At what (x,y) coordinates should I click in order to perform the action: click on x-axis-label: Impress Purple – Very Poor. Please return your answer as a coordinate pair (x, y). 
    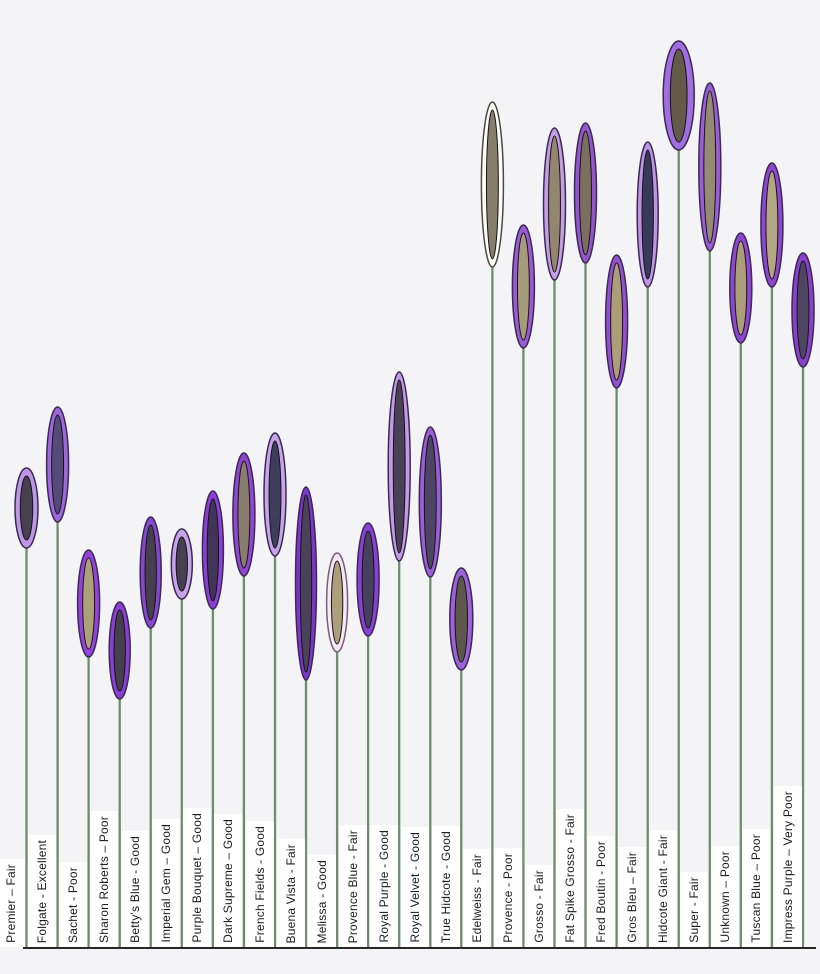
    Looking at the image, I should click on (787, 867).